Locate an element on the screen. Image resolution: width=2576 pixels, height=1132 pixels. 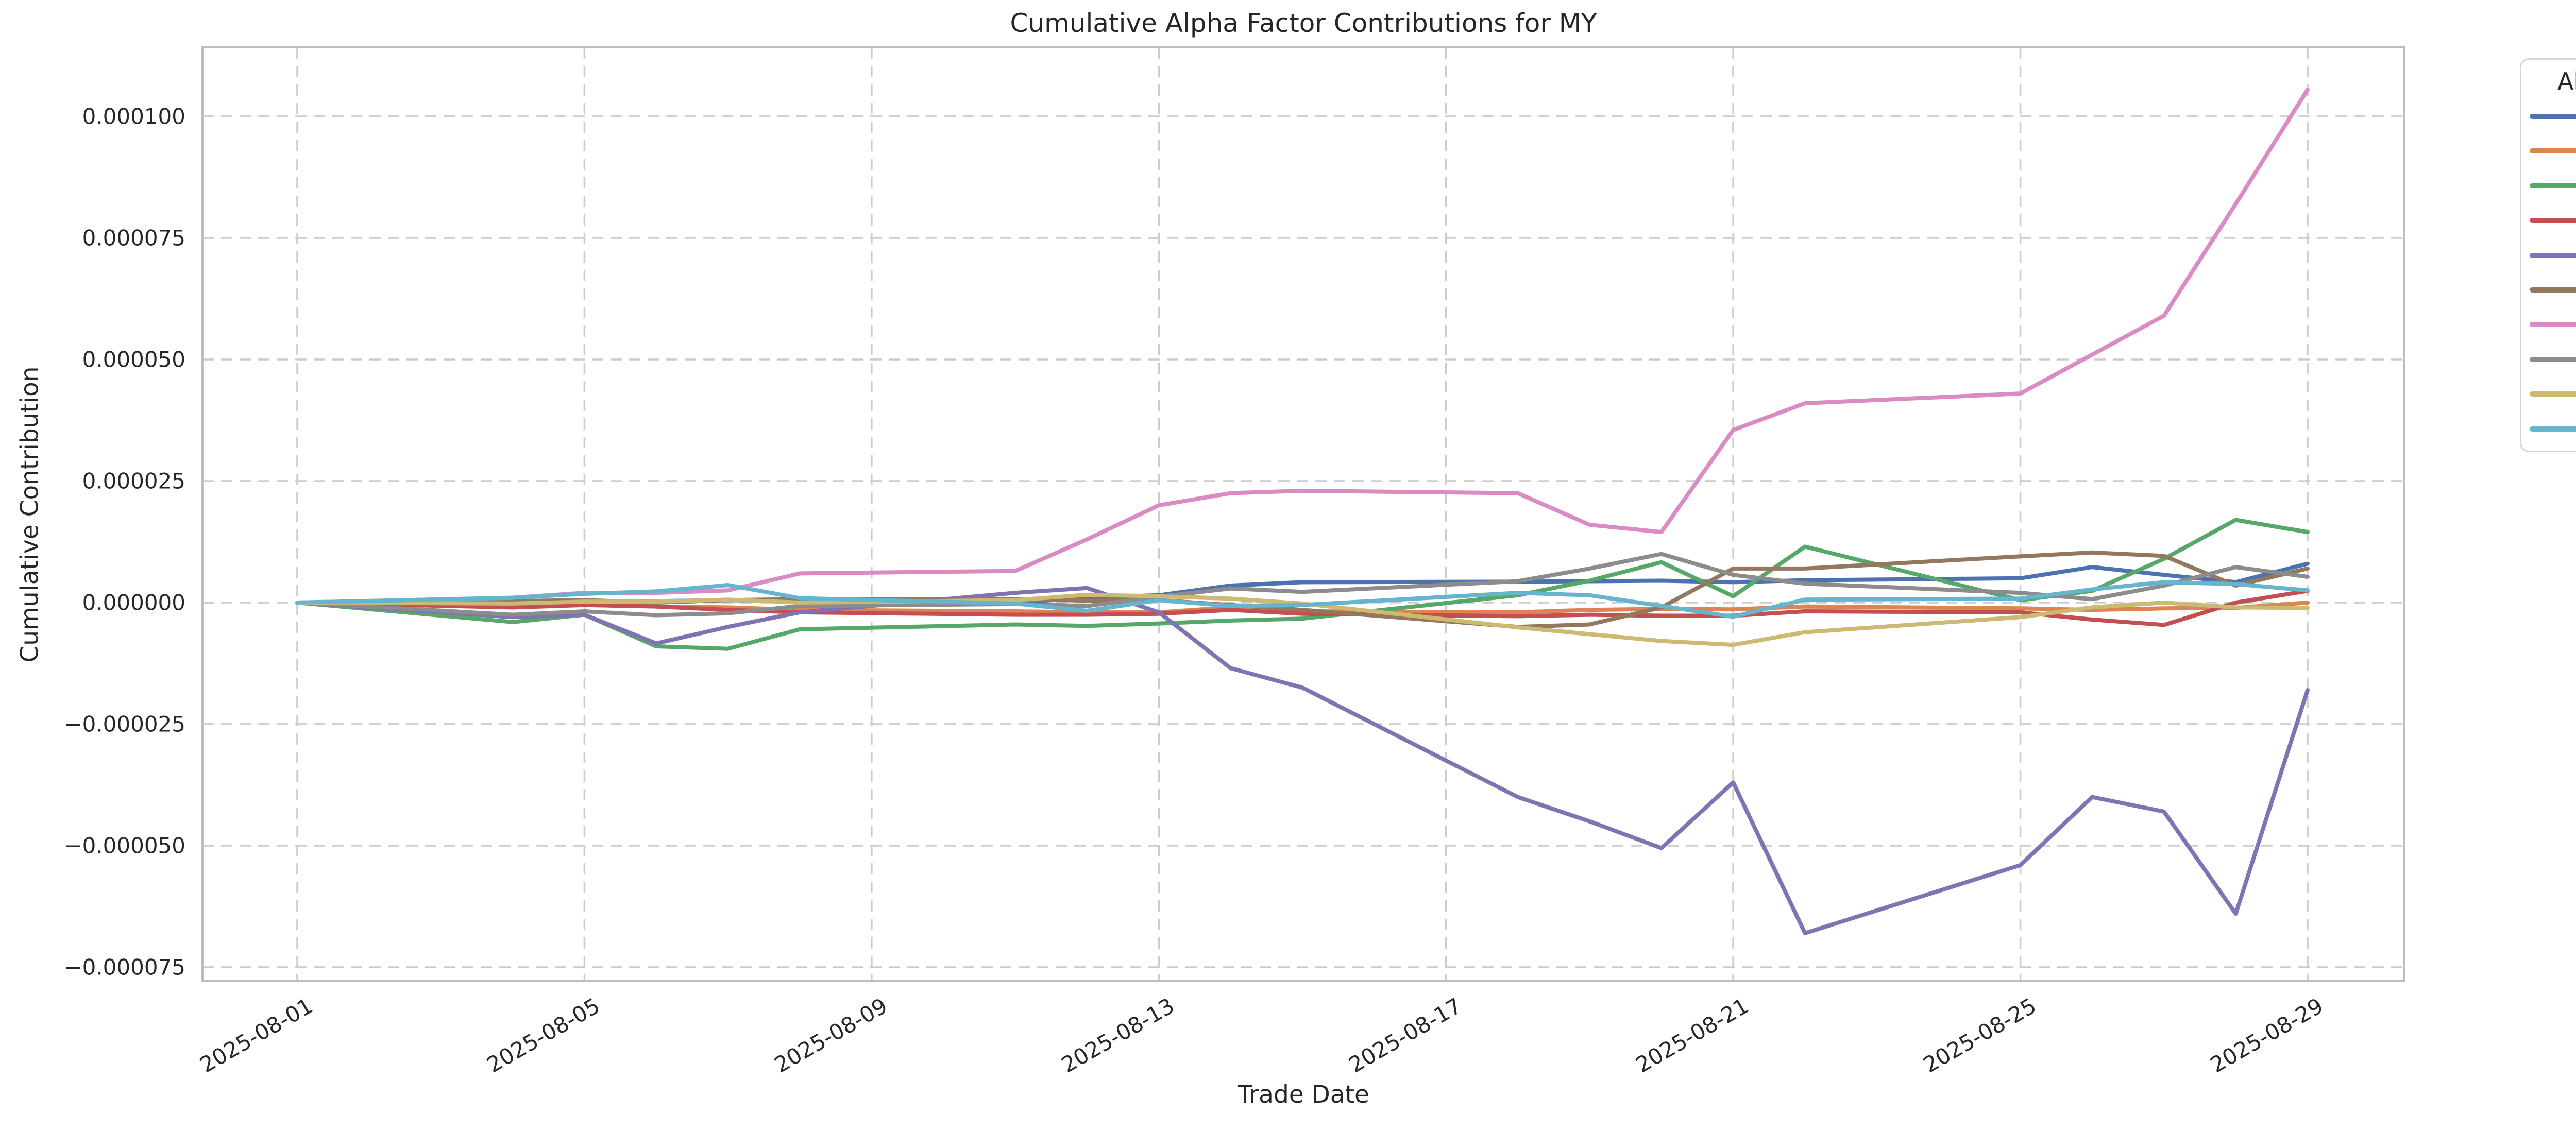
legend-item-value_gc: value_gc is located at coordinates (2548, 394).